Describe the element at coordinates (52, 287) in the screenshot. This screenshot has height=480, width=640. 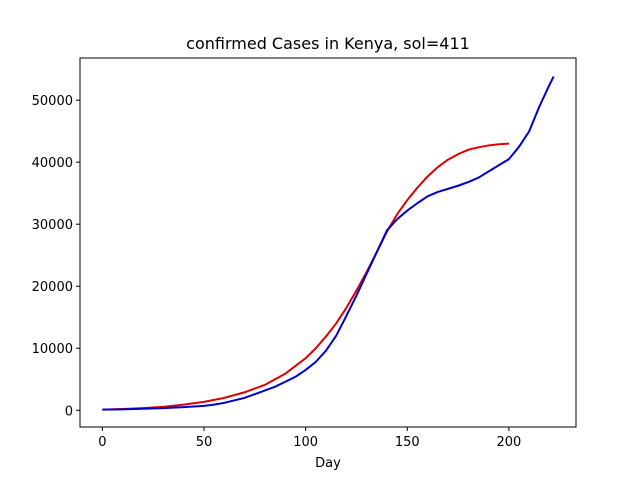
I see `y-tick-label: 20000` at that location.